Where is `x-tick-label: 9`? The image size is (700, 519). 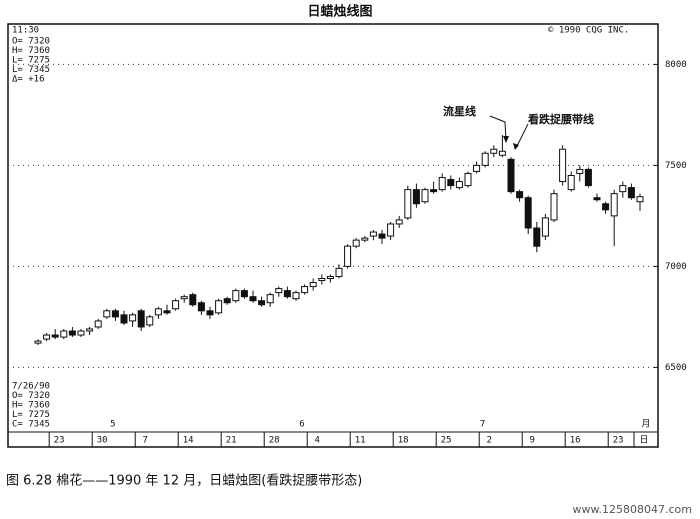 x-tick-label: 9 is located at coordinates (531, 441).